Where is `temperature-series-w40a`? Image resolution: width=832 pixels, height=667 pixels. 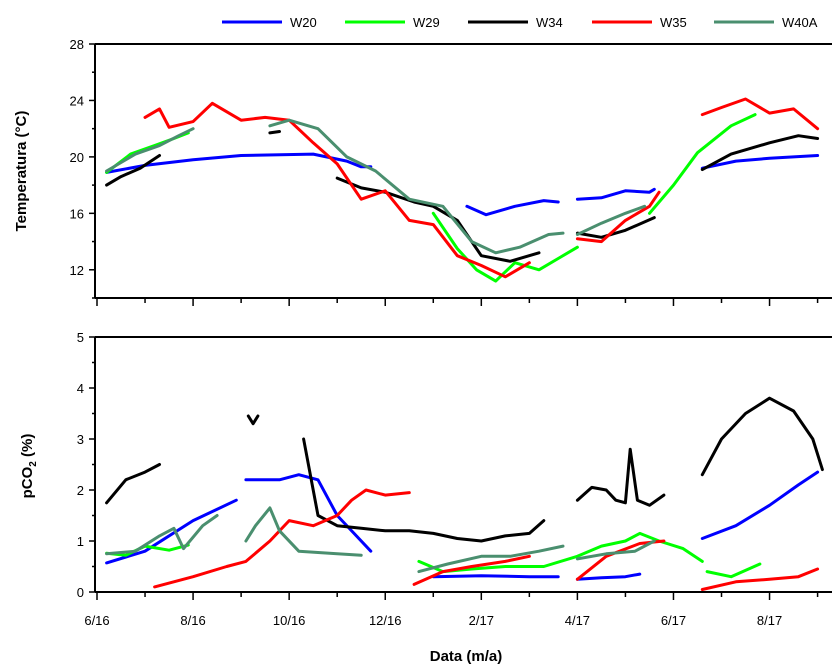
temperature-series-w40a is located at coordinates (376, 186).